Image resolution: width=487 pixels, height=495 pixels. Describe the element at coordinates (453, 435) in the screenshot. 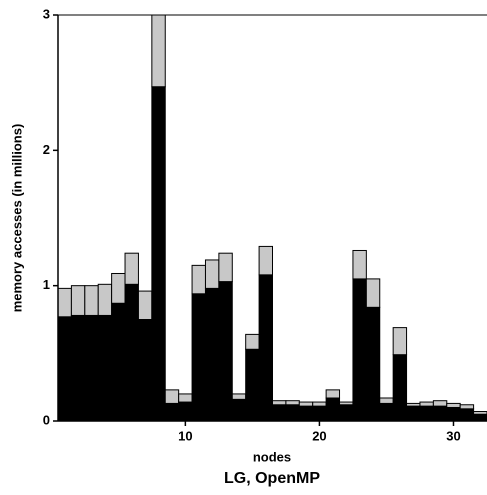

I see `x-tick-label: 30` at that location.